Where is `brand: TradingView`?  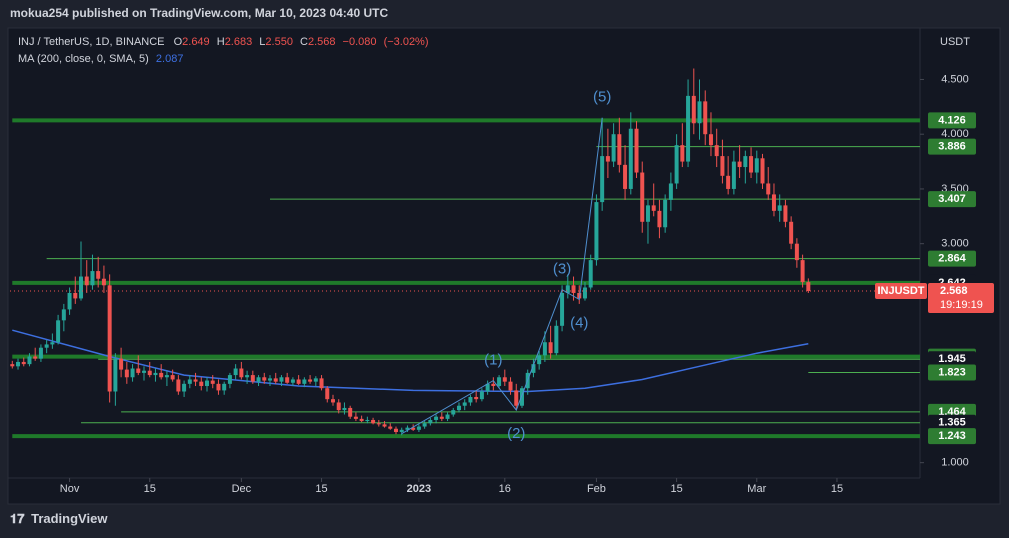 brand: TradingView is located at coordinates (69, 518).